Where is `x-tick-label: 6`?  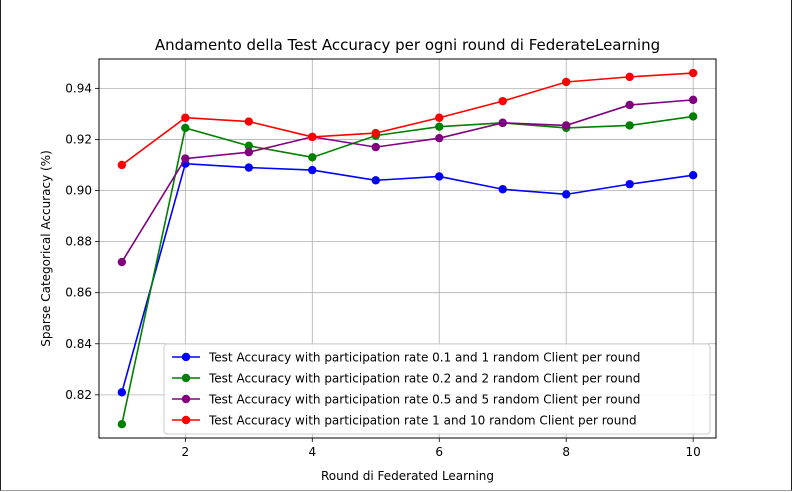
x-tick-label: 6 is located at coordinates (439, 452).